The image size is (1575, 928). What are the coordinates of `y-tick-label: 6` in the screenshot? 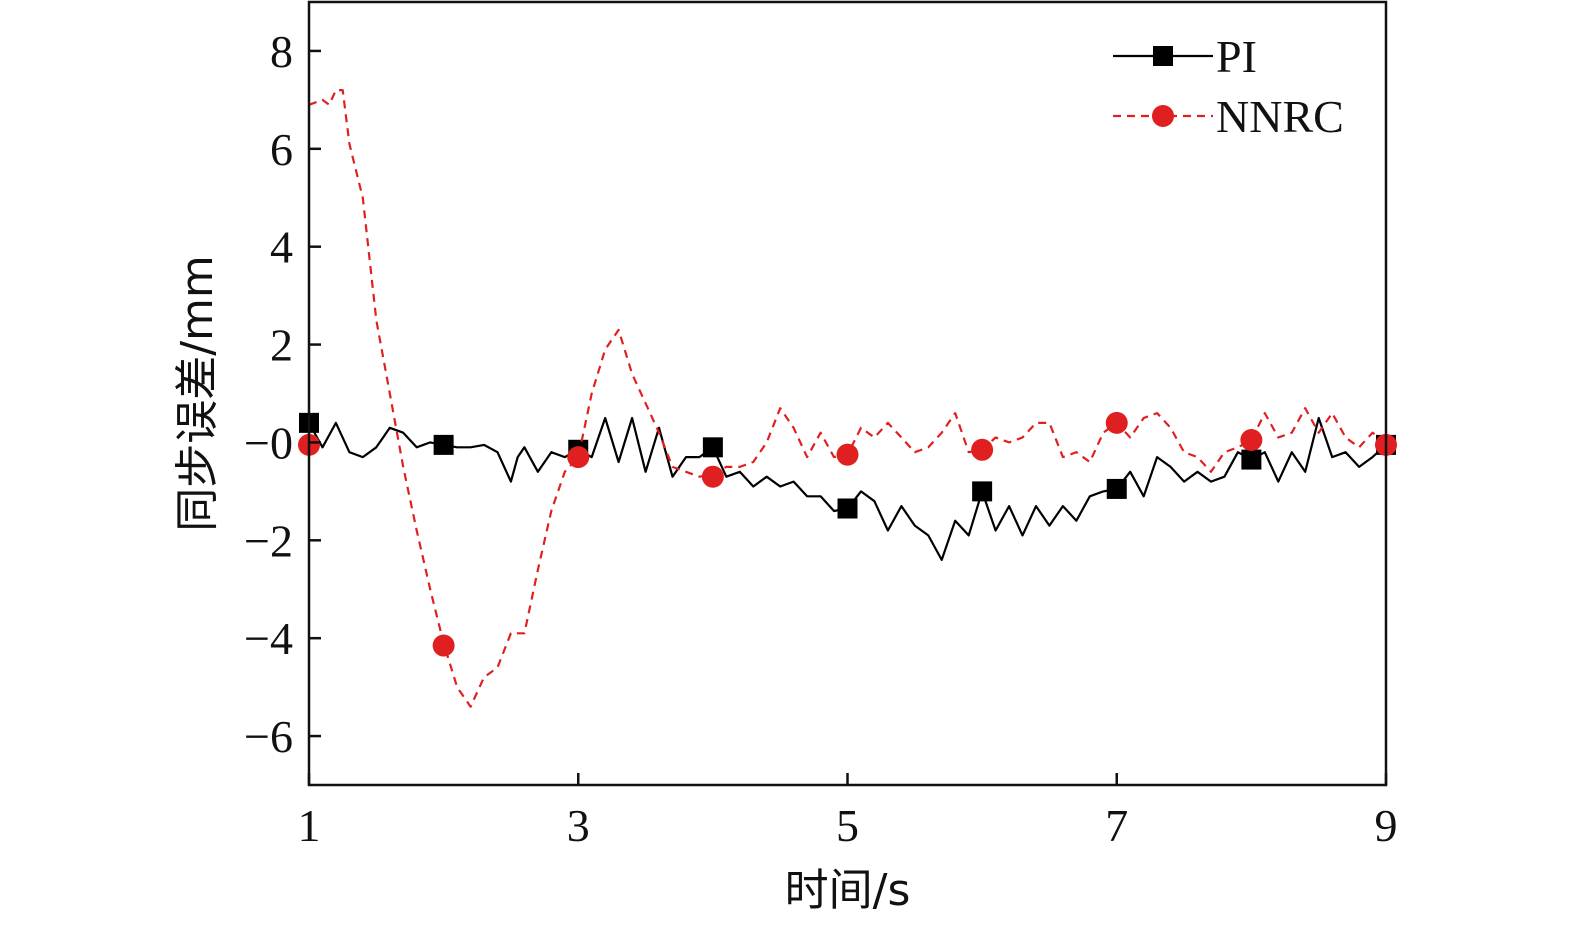 It's located at (281, 149).